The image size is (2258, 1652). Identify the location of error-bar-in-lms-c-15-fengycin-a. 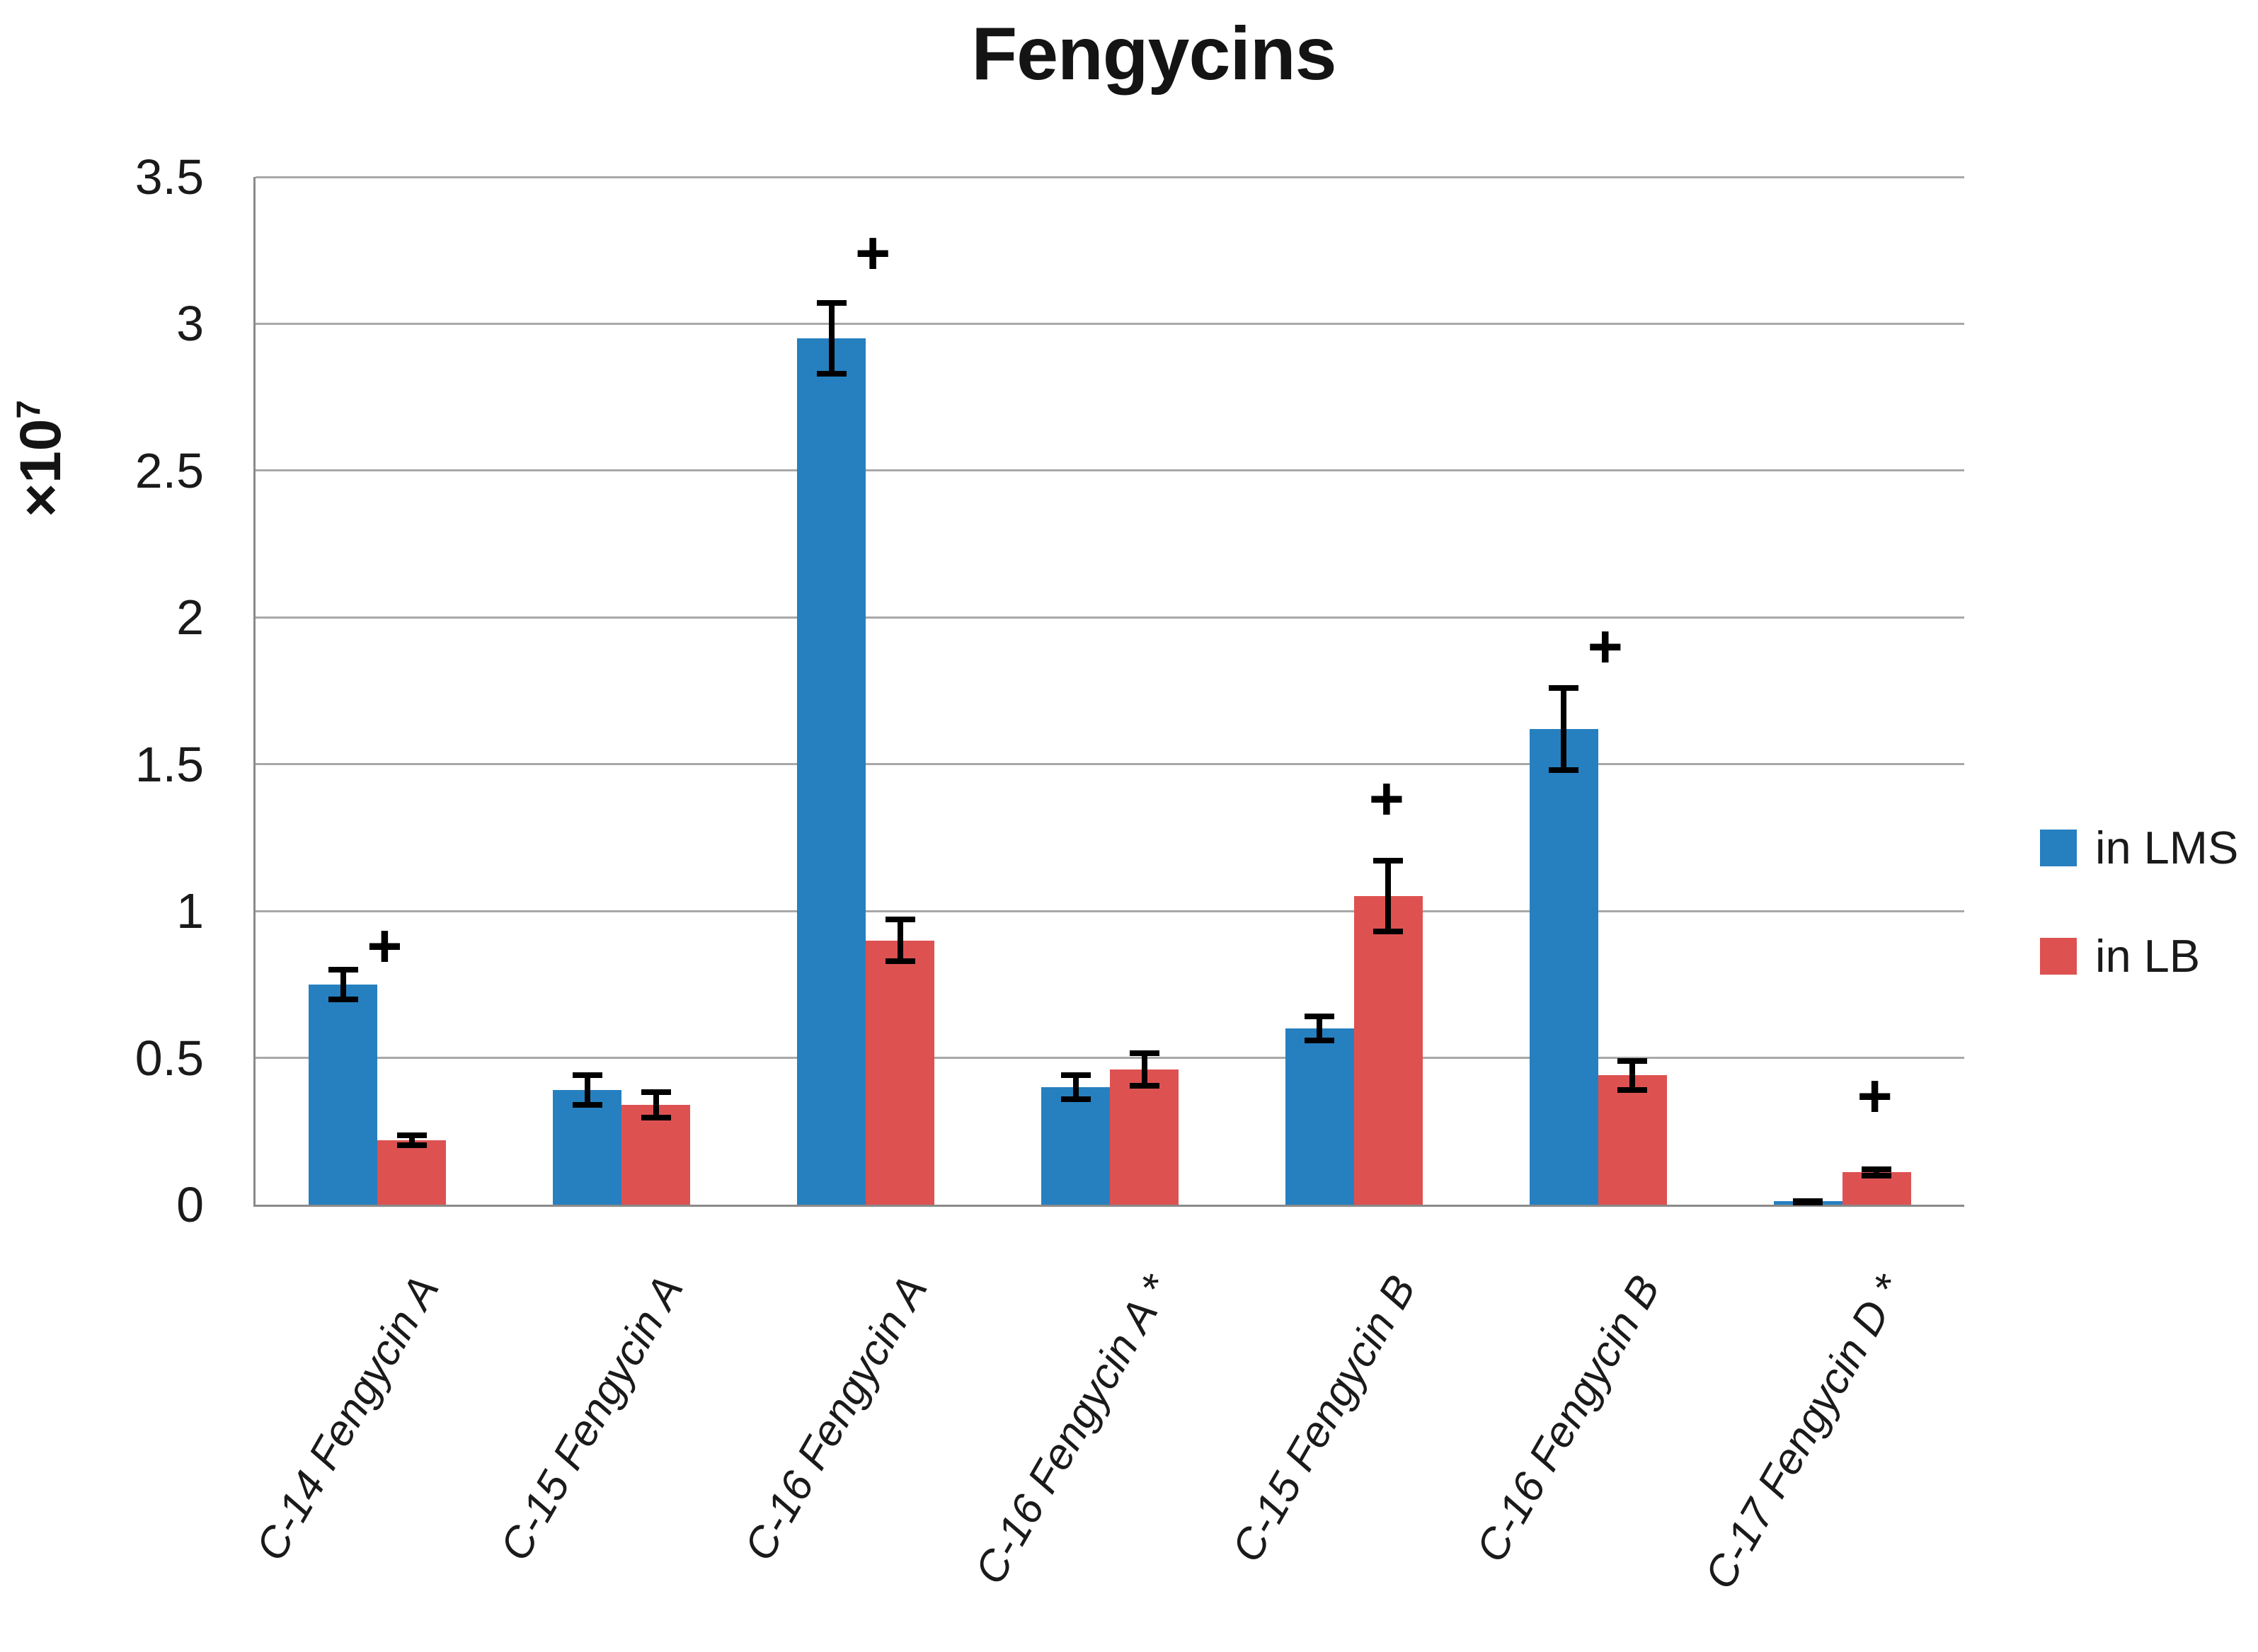
(587, 1090).